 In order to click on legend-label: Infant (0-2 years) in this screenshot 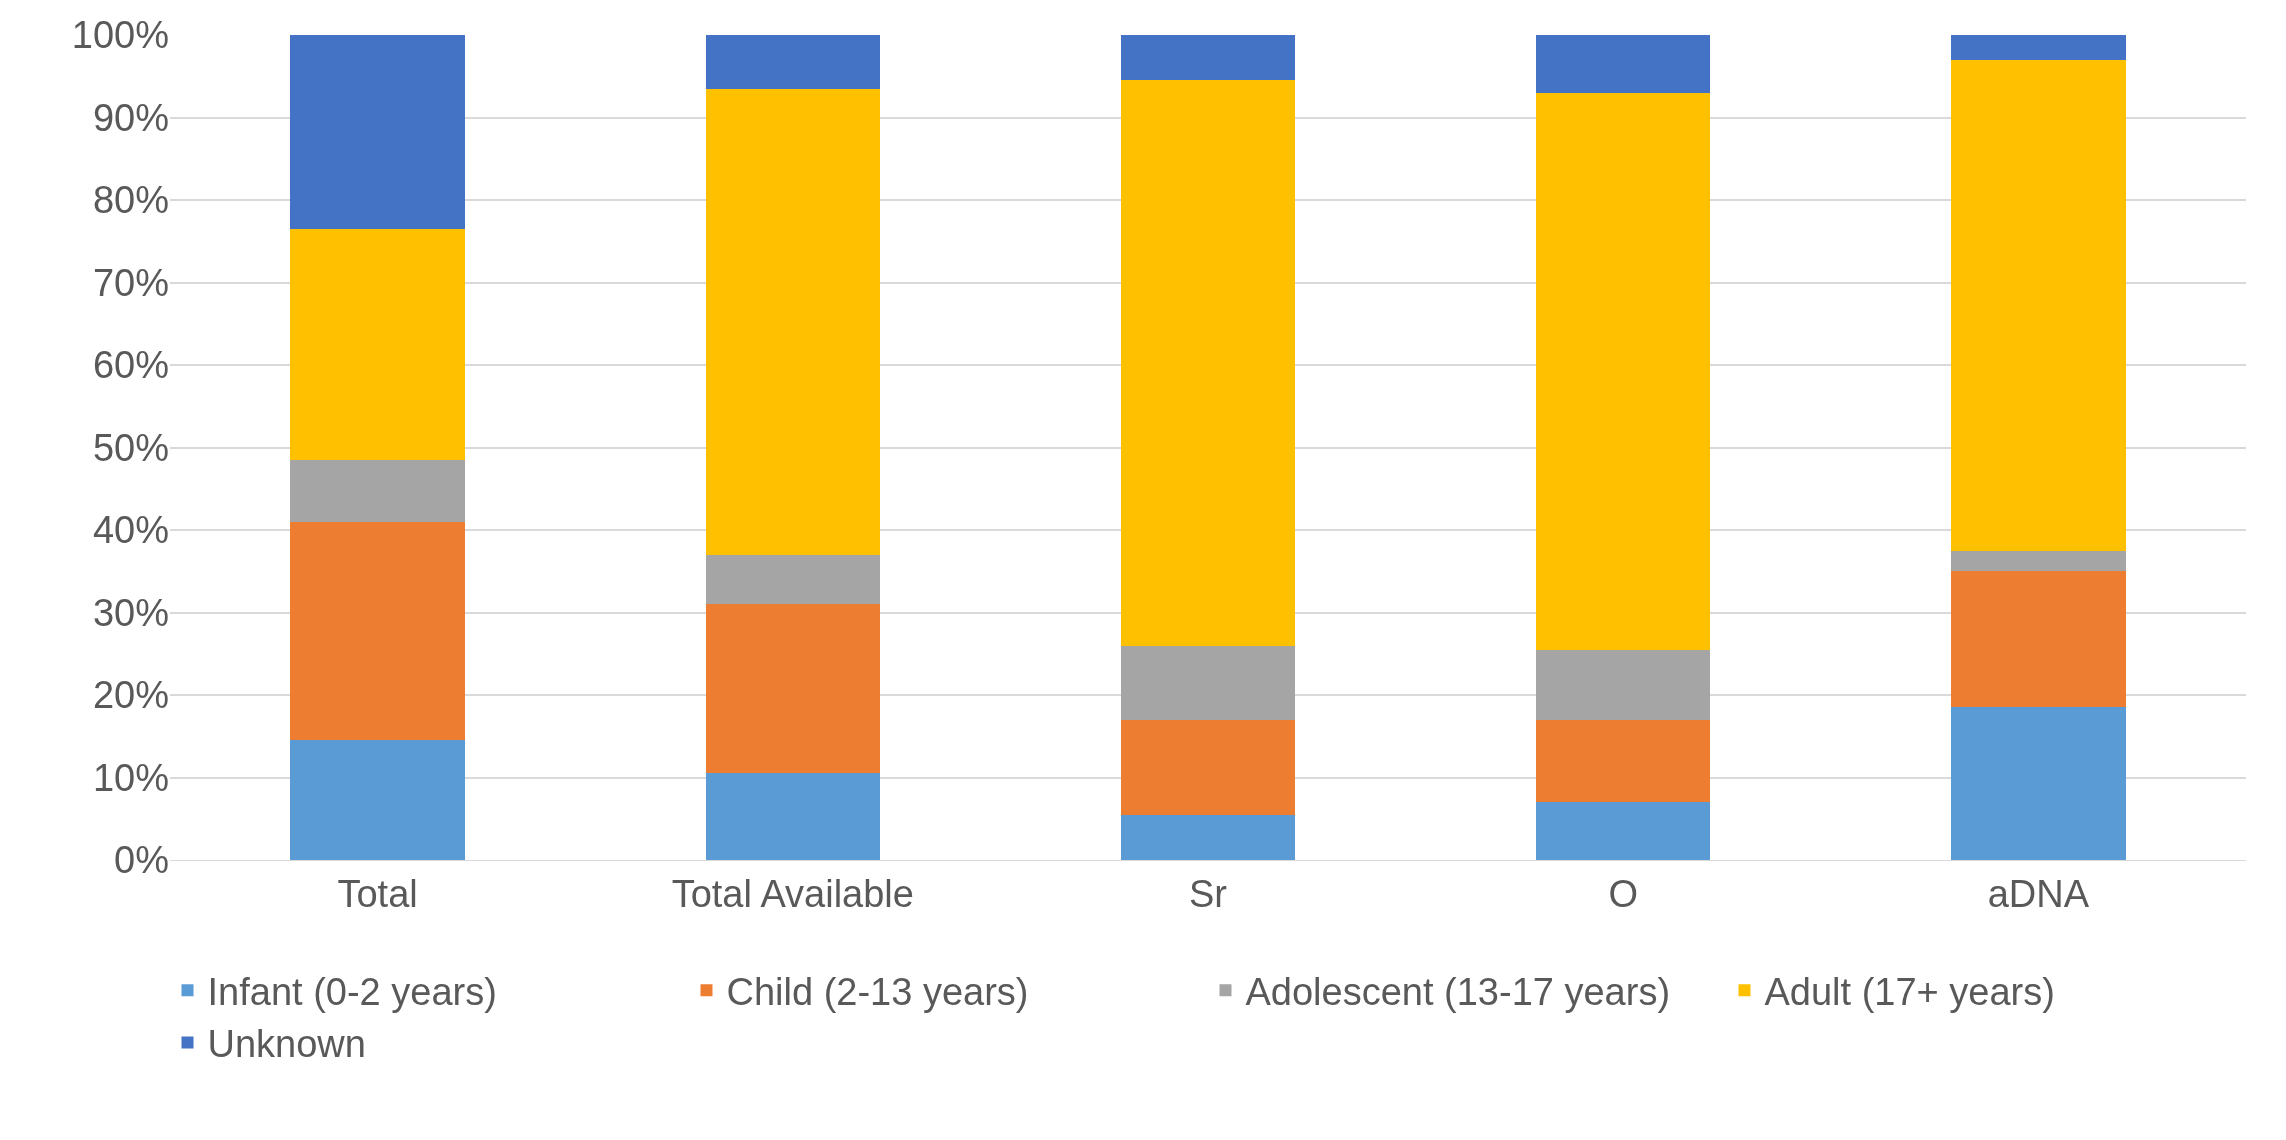, I will do `click(352, 992)`.